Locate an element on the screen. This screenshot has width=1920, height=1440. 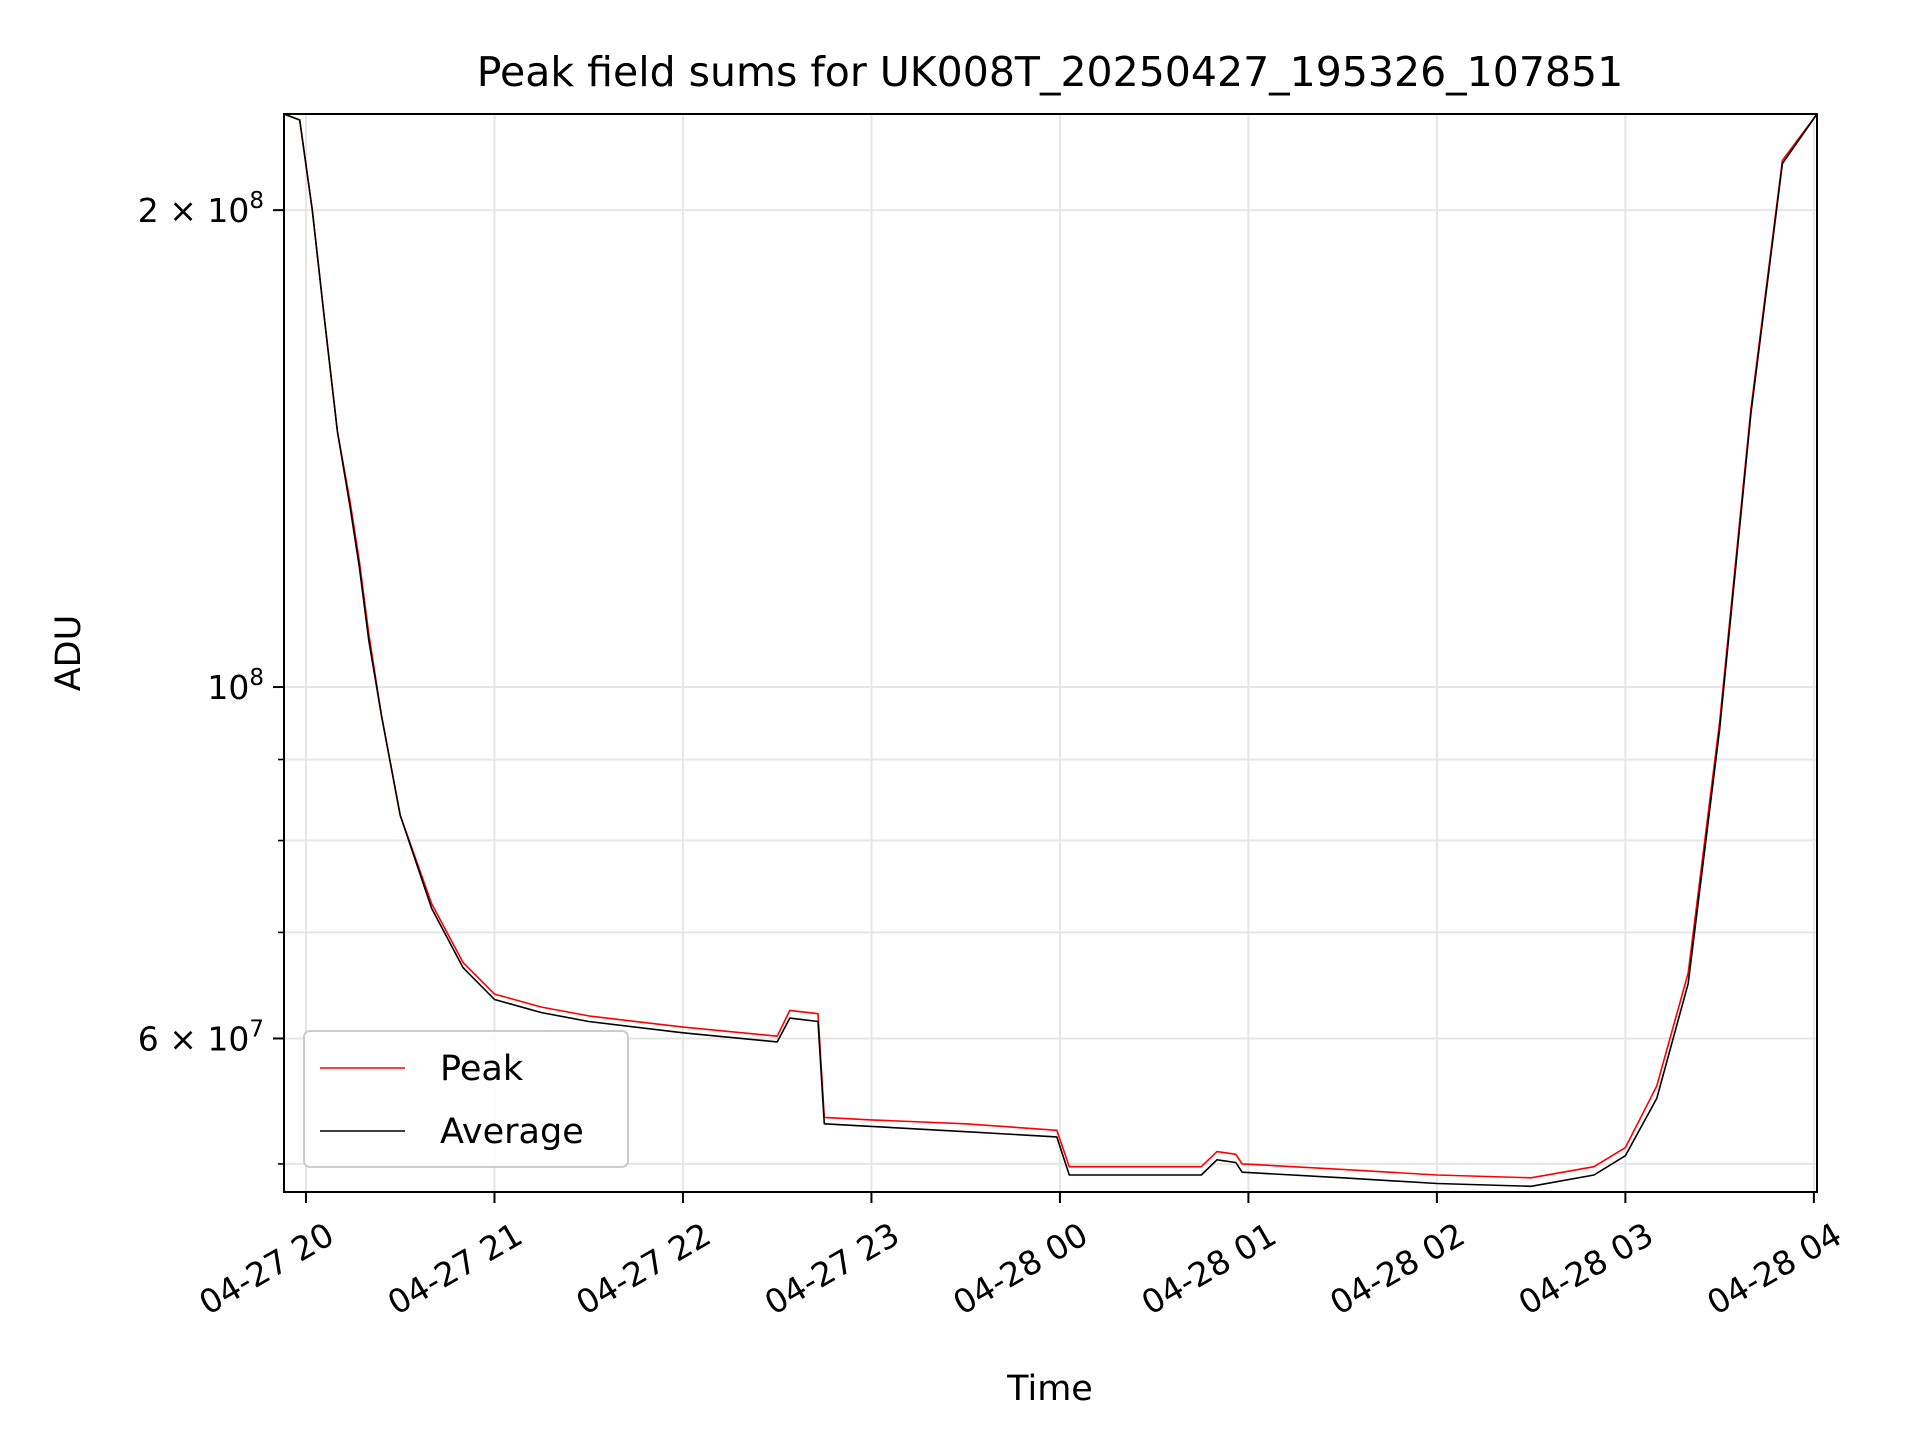
legend-box is located at coordinates (466, 1099).